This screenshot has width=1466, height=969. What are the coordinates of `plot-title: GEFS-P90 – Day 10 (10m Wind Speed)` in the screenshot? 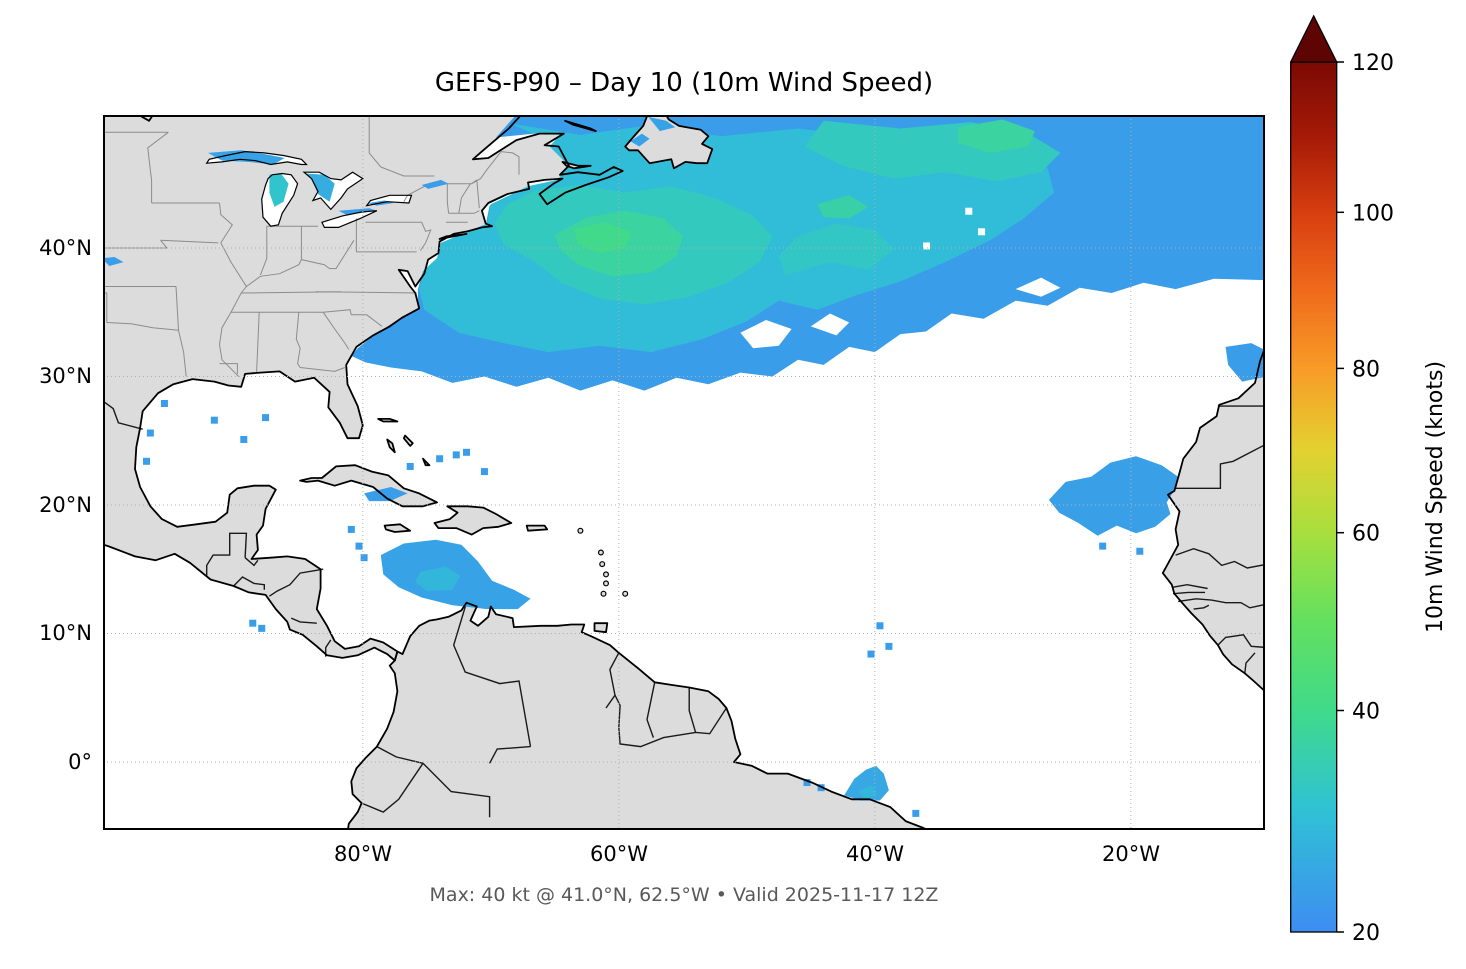 It's located at (684, 83).